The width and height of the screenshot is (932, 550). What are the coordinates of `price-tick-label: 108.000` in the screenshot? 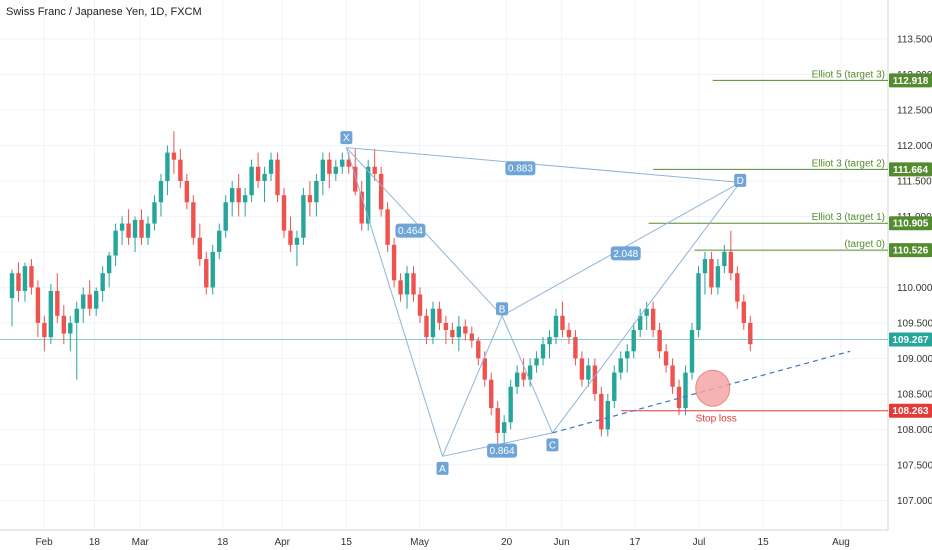 It's located at (914, 430).